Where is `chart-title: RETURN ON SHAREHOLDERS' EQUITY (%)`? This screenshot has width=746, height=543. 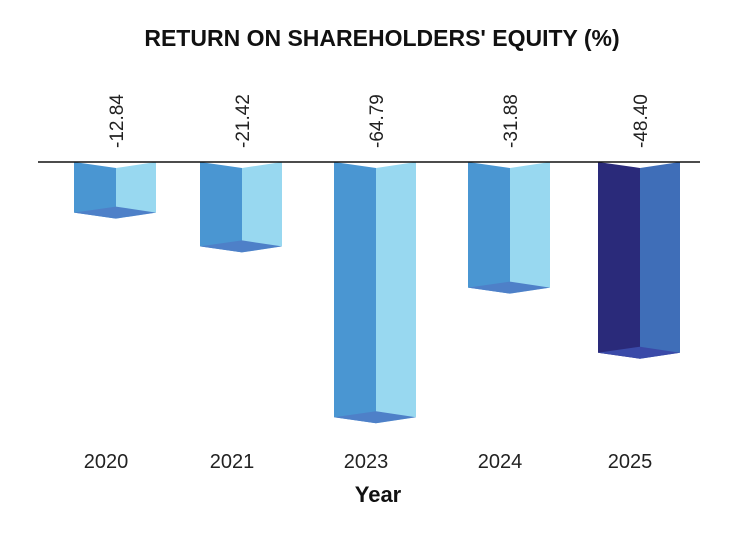
chart-title: RETURN ON SHAREHOLDERS' EQUITY (%) is located at coordinates (381, 38).